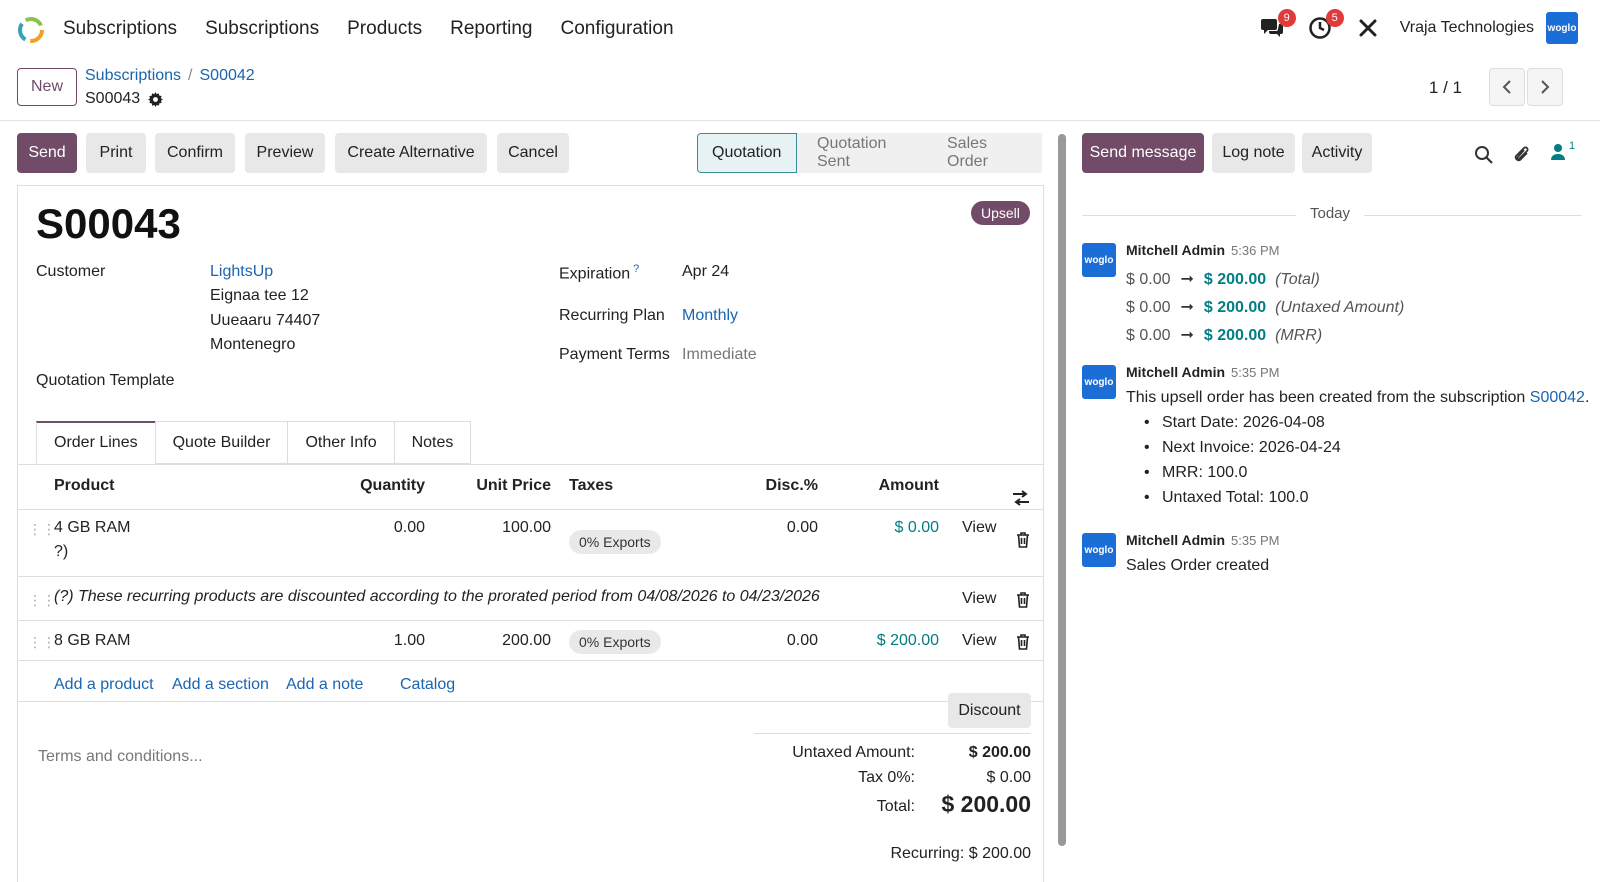 The height and width of the screenshot is (882, 1600). I want to click on tab-quote-builder: Quote Builder, so click(221, 442).